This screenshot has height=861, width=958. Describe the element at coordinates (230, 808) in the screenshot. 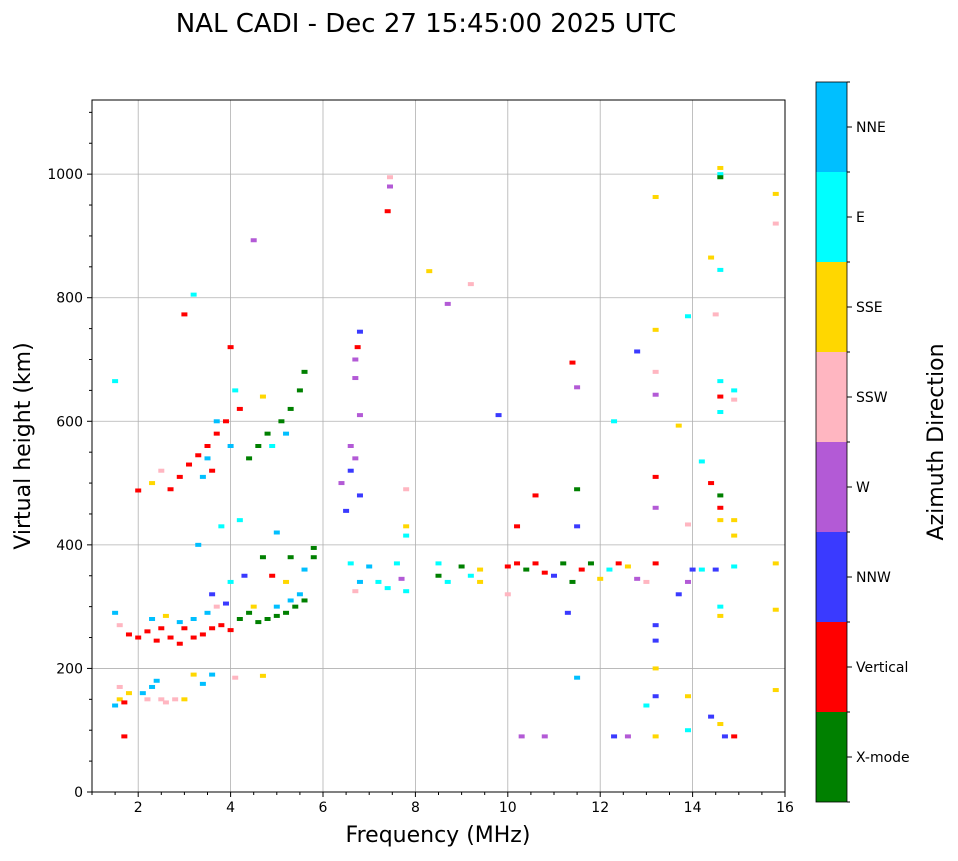

I see `x-tick-label: 4` at that location.